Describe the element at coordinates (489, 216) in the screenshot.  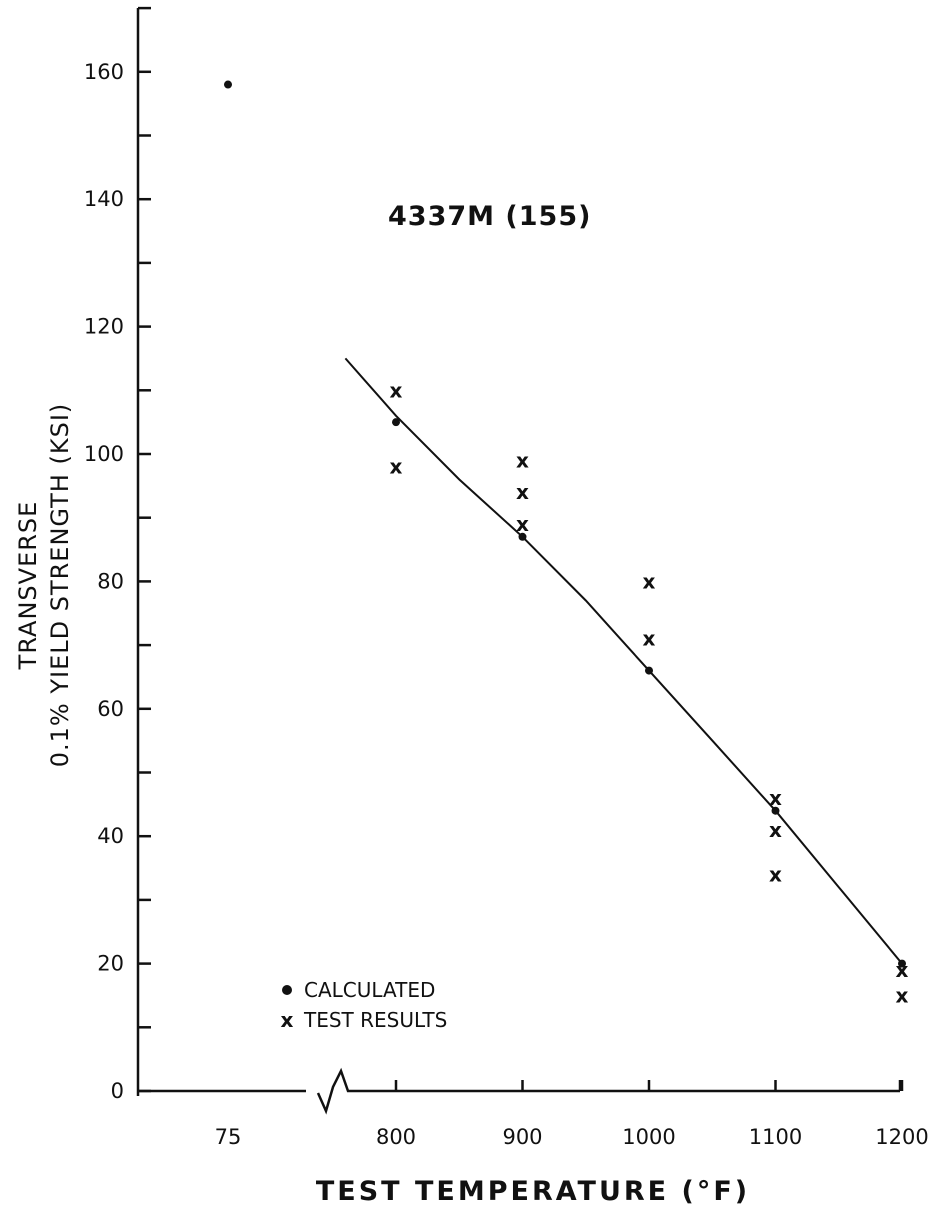
I see `chart-title: 4337M (155)` at that location.